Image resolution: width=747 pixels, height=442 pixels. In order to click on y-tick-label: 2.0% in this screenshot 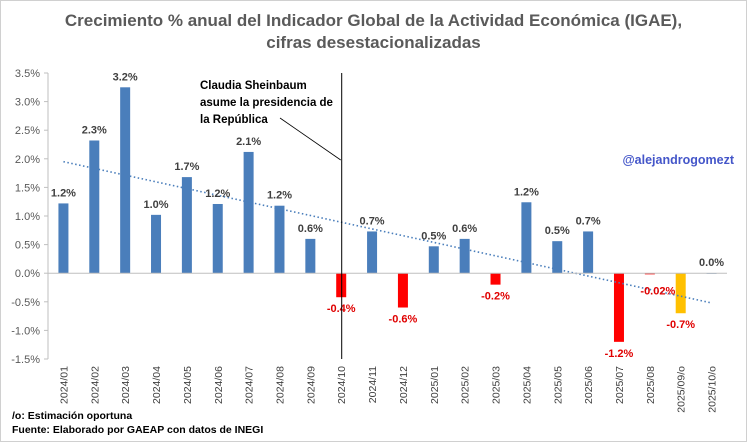, I will do `click(27, 160)`.